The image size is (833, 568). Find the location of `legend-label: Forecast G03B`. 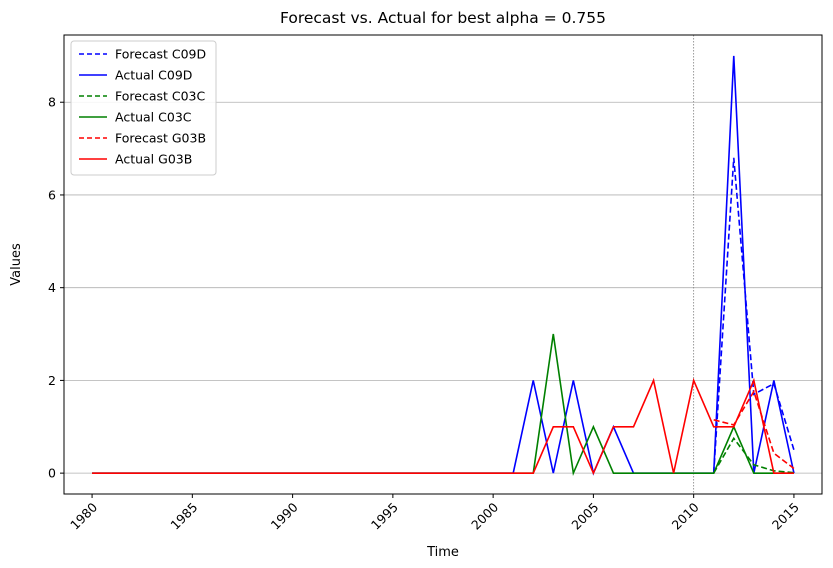

legend-label: Forecast G03B is located at coordinates (160, 138).